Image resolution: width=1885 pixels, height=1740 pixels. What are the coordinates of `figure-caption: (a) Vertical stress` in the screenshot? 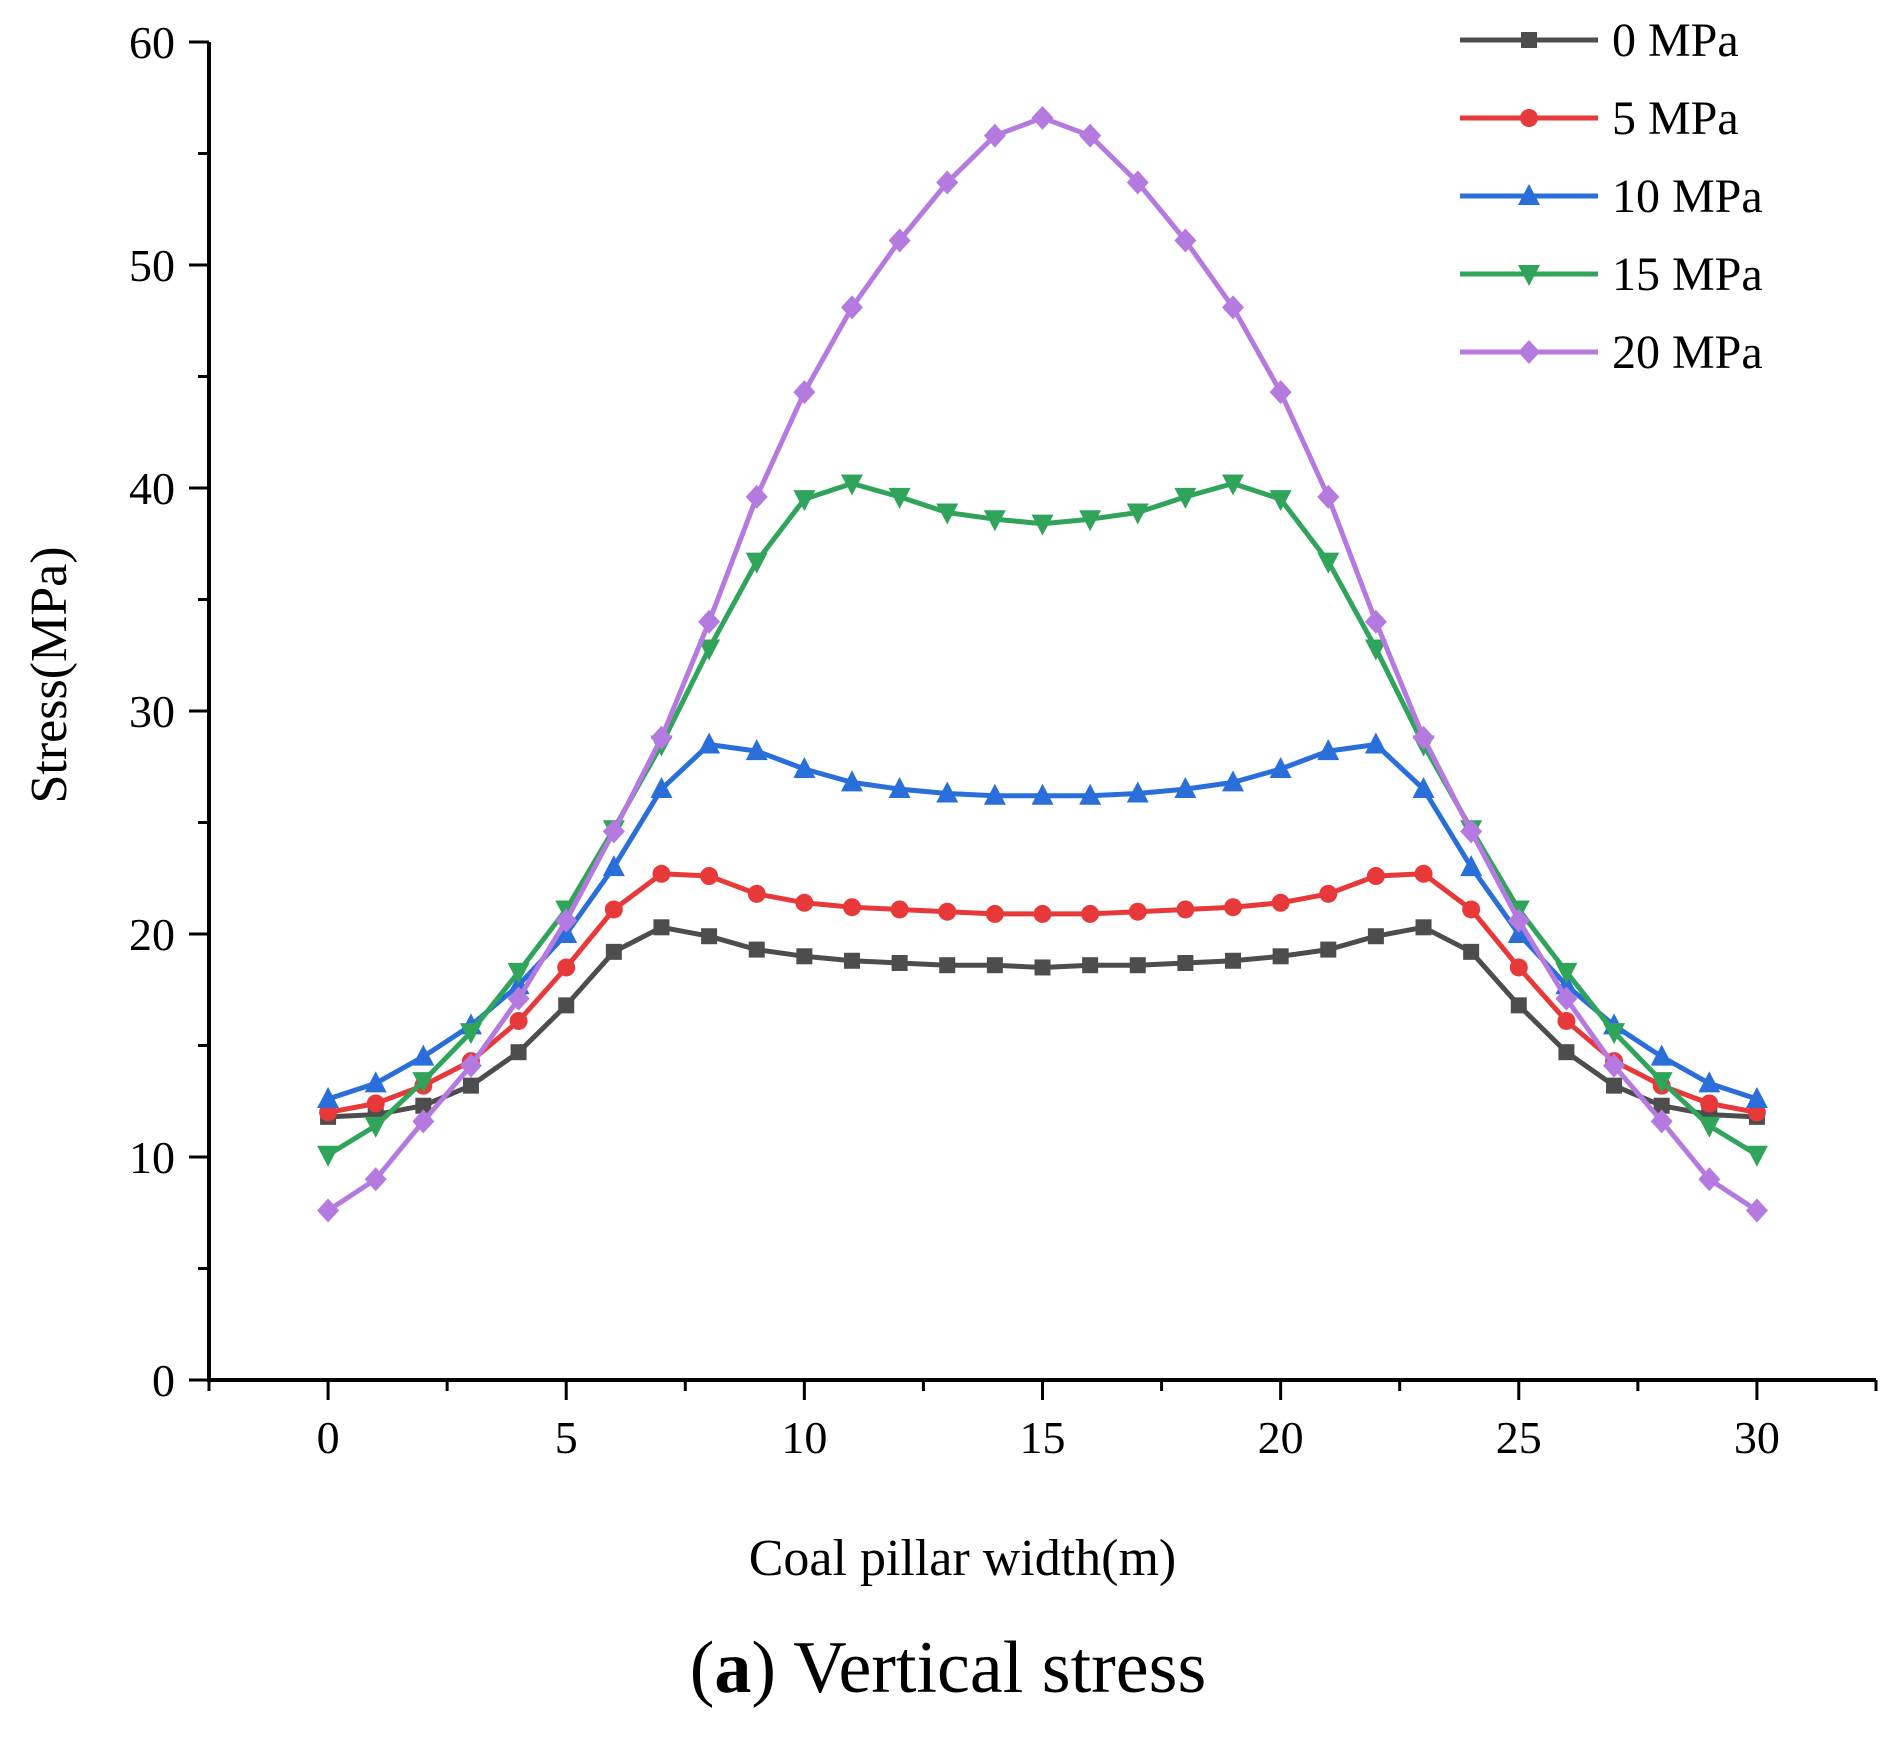 It's located at (948, 1668).